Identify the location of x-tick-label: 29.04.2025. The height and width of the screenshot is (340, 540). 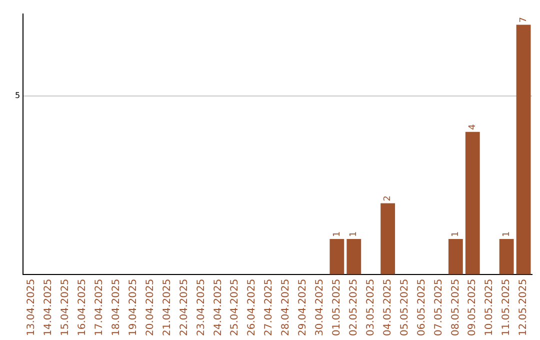
(303, 307).